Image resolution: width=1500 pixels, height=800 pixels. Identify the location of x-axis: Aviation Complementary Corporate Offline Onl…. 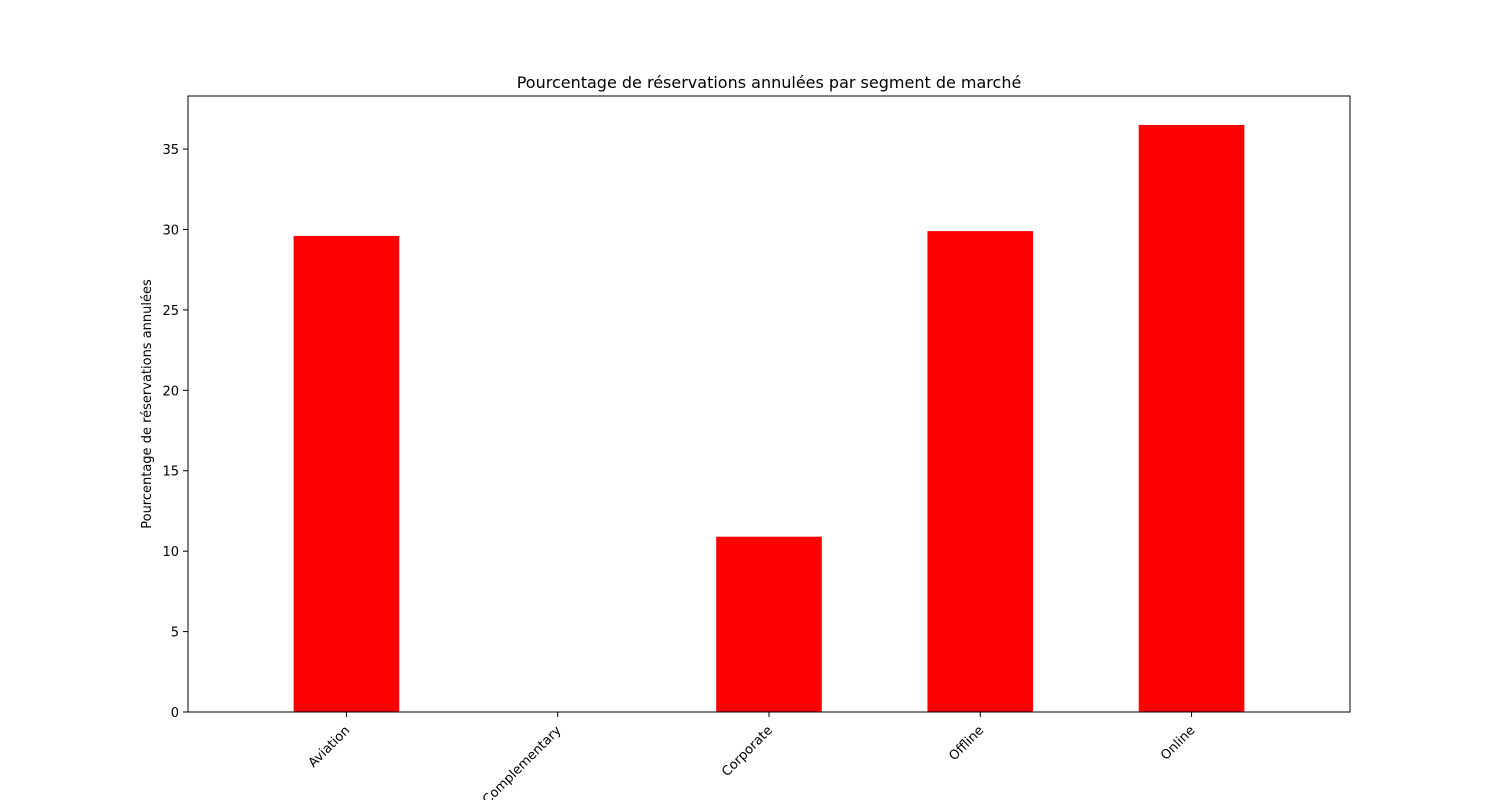
(752, 756).